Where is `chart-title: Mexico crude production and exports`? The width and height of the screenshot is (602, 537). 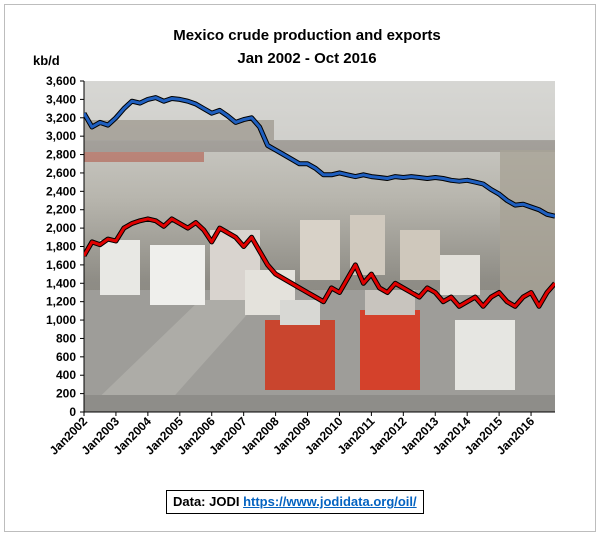
chart-title: Mexico crude production and exports is located at coordinates (307, 35).